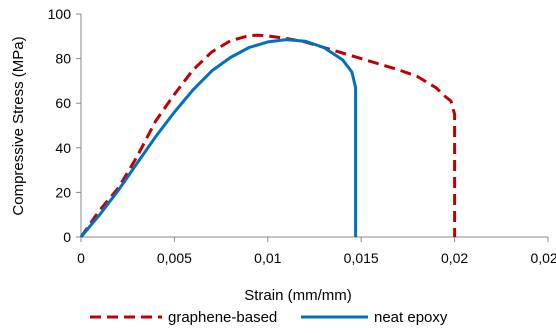  I want to click on x-tick-label: 0,02, so click(454, 258).